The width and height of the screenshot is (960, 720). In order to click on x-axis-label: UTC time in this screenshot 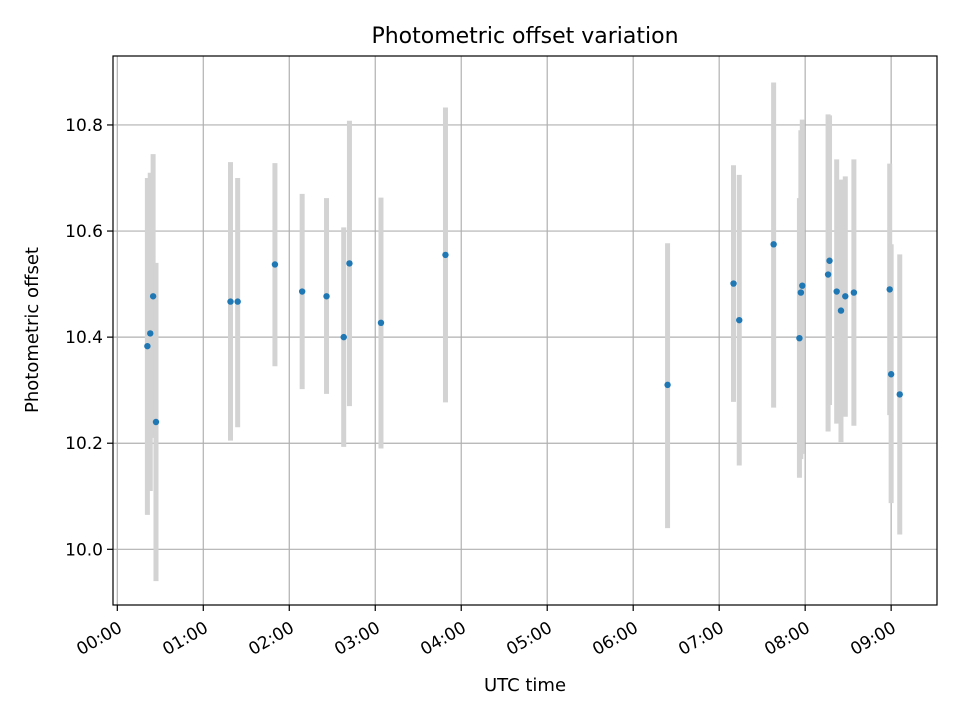, I will do `click(525, 685)`.